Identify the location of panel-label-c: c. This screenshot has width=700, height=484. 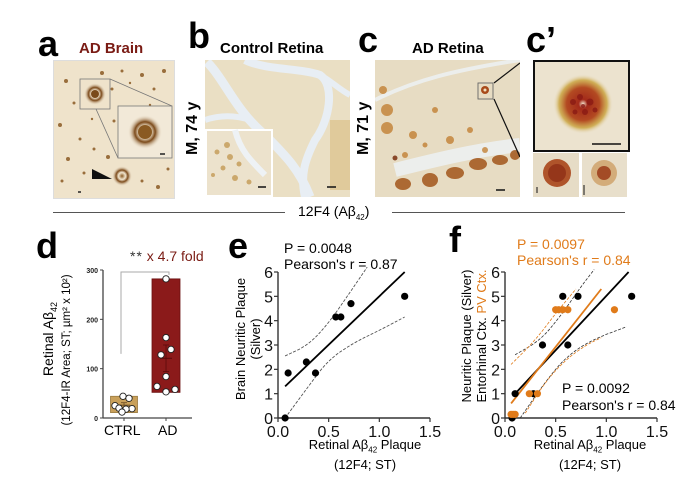
(368, 39).